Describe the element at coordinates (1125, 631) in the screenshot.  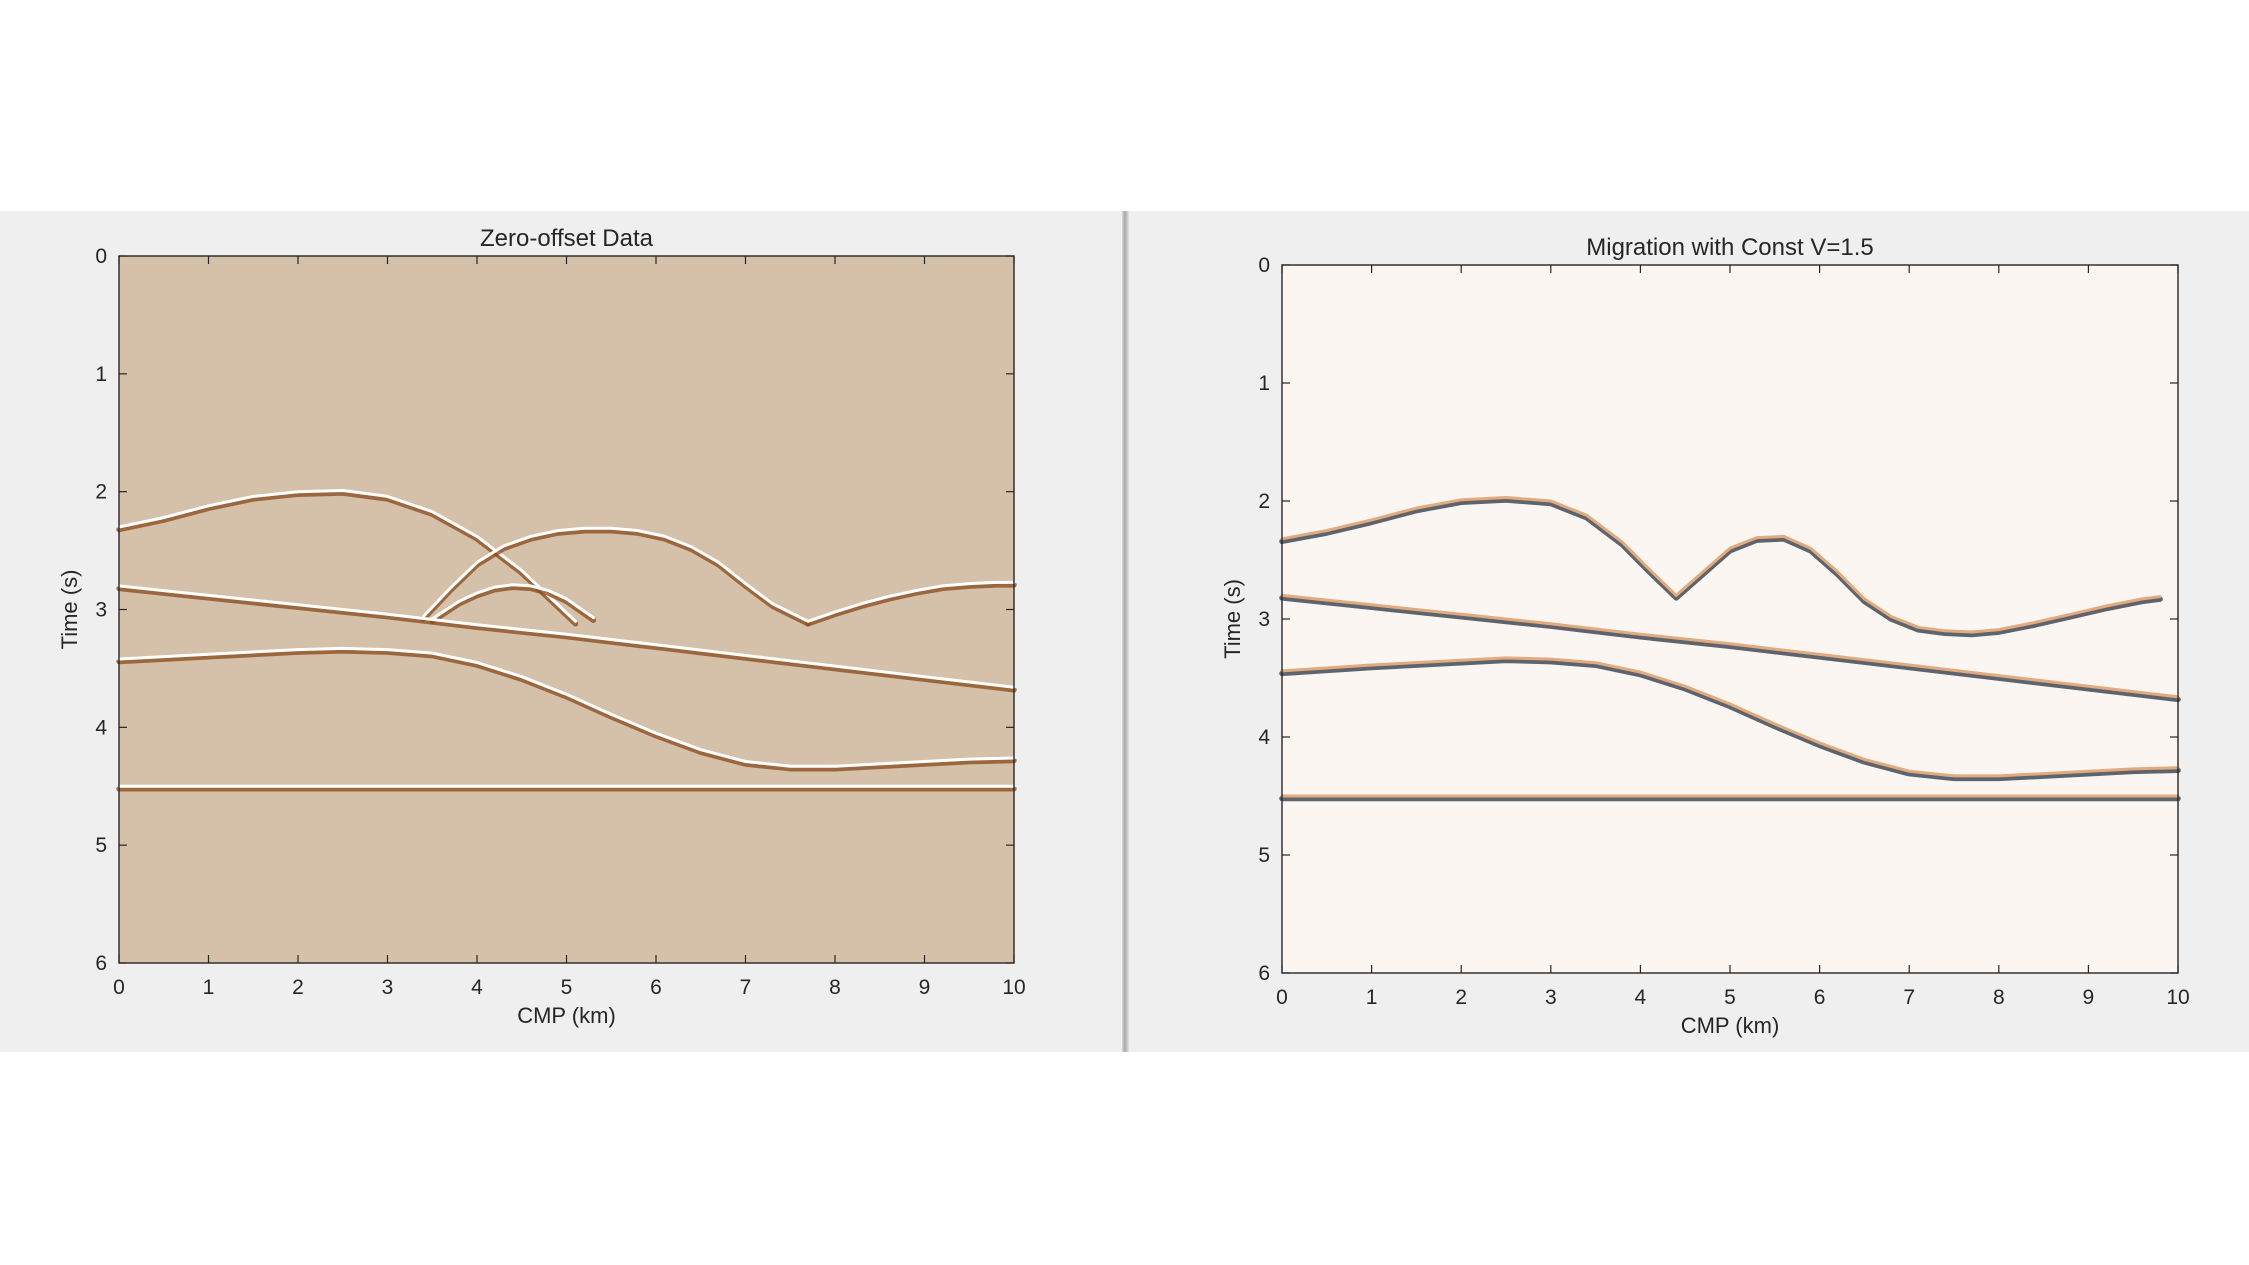
I see `window-divider` at that location.